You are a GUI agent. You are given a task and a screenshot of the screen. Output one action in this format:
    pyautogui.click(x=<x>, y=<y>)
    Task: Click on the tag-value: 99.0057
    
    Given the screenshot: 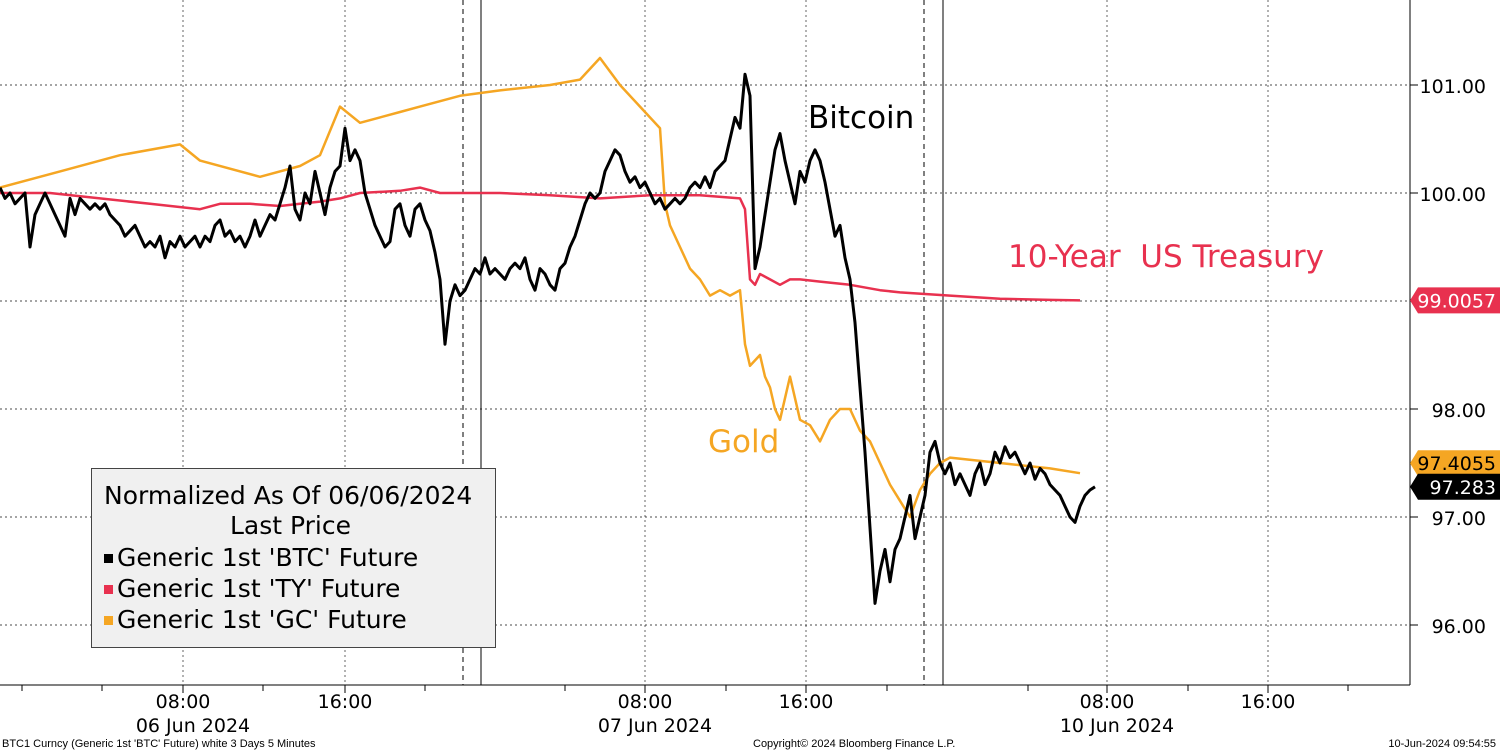 What is the action you would take?
    pyautogui.click(x=1456, y=301)
    